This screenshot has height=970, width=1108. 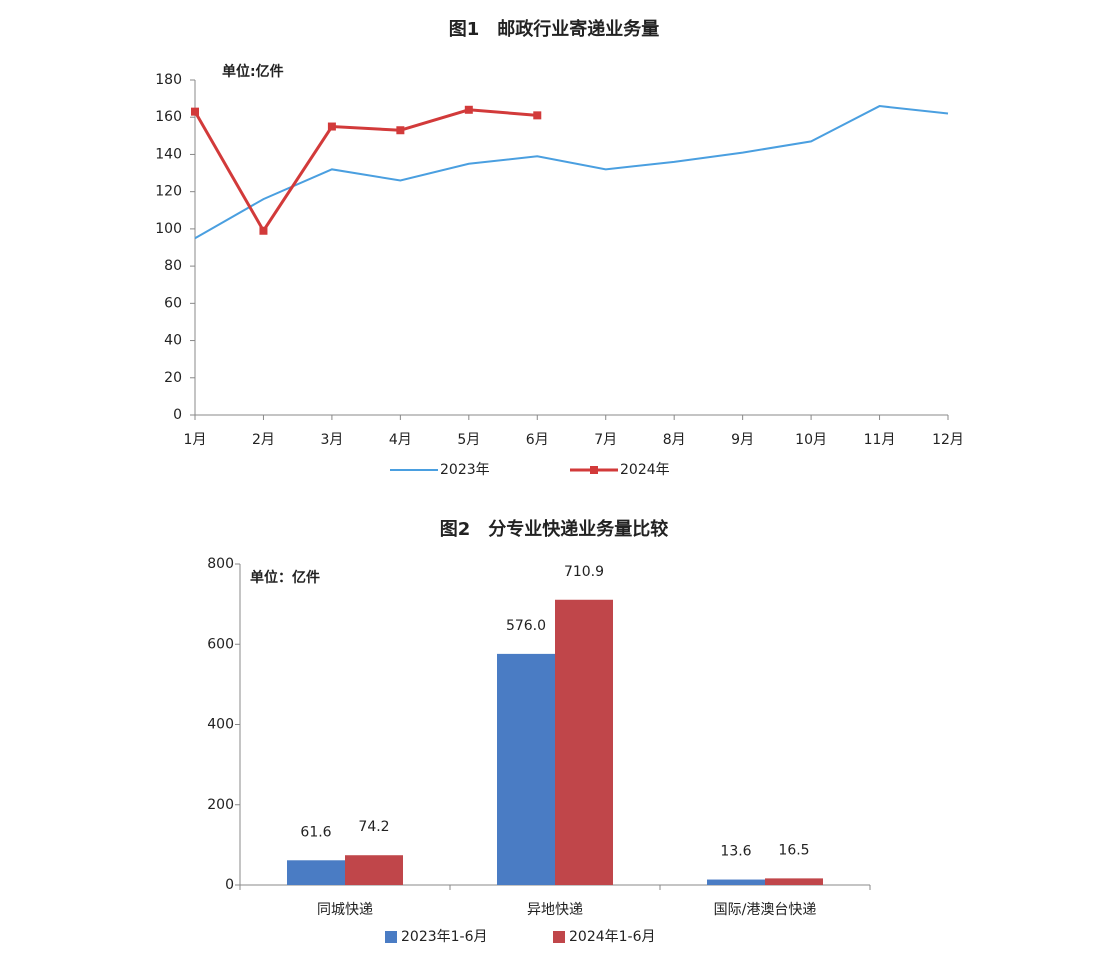 I want to click on y-tick-label: 140, so click(x=168, y=154).